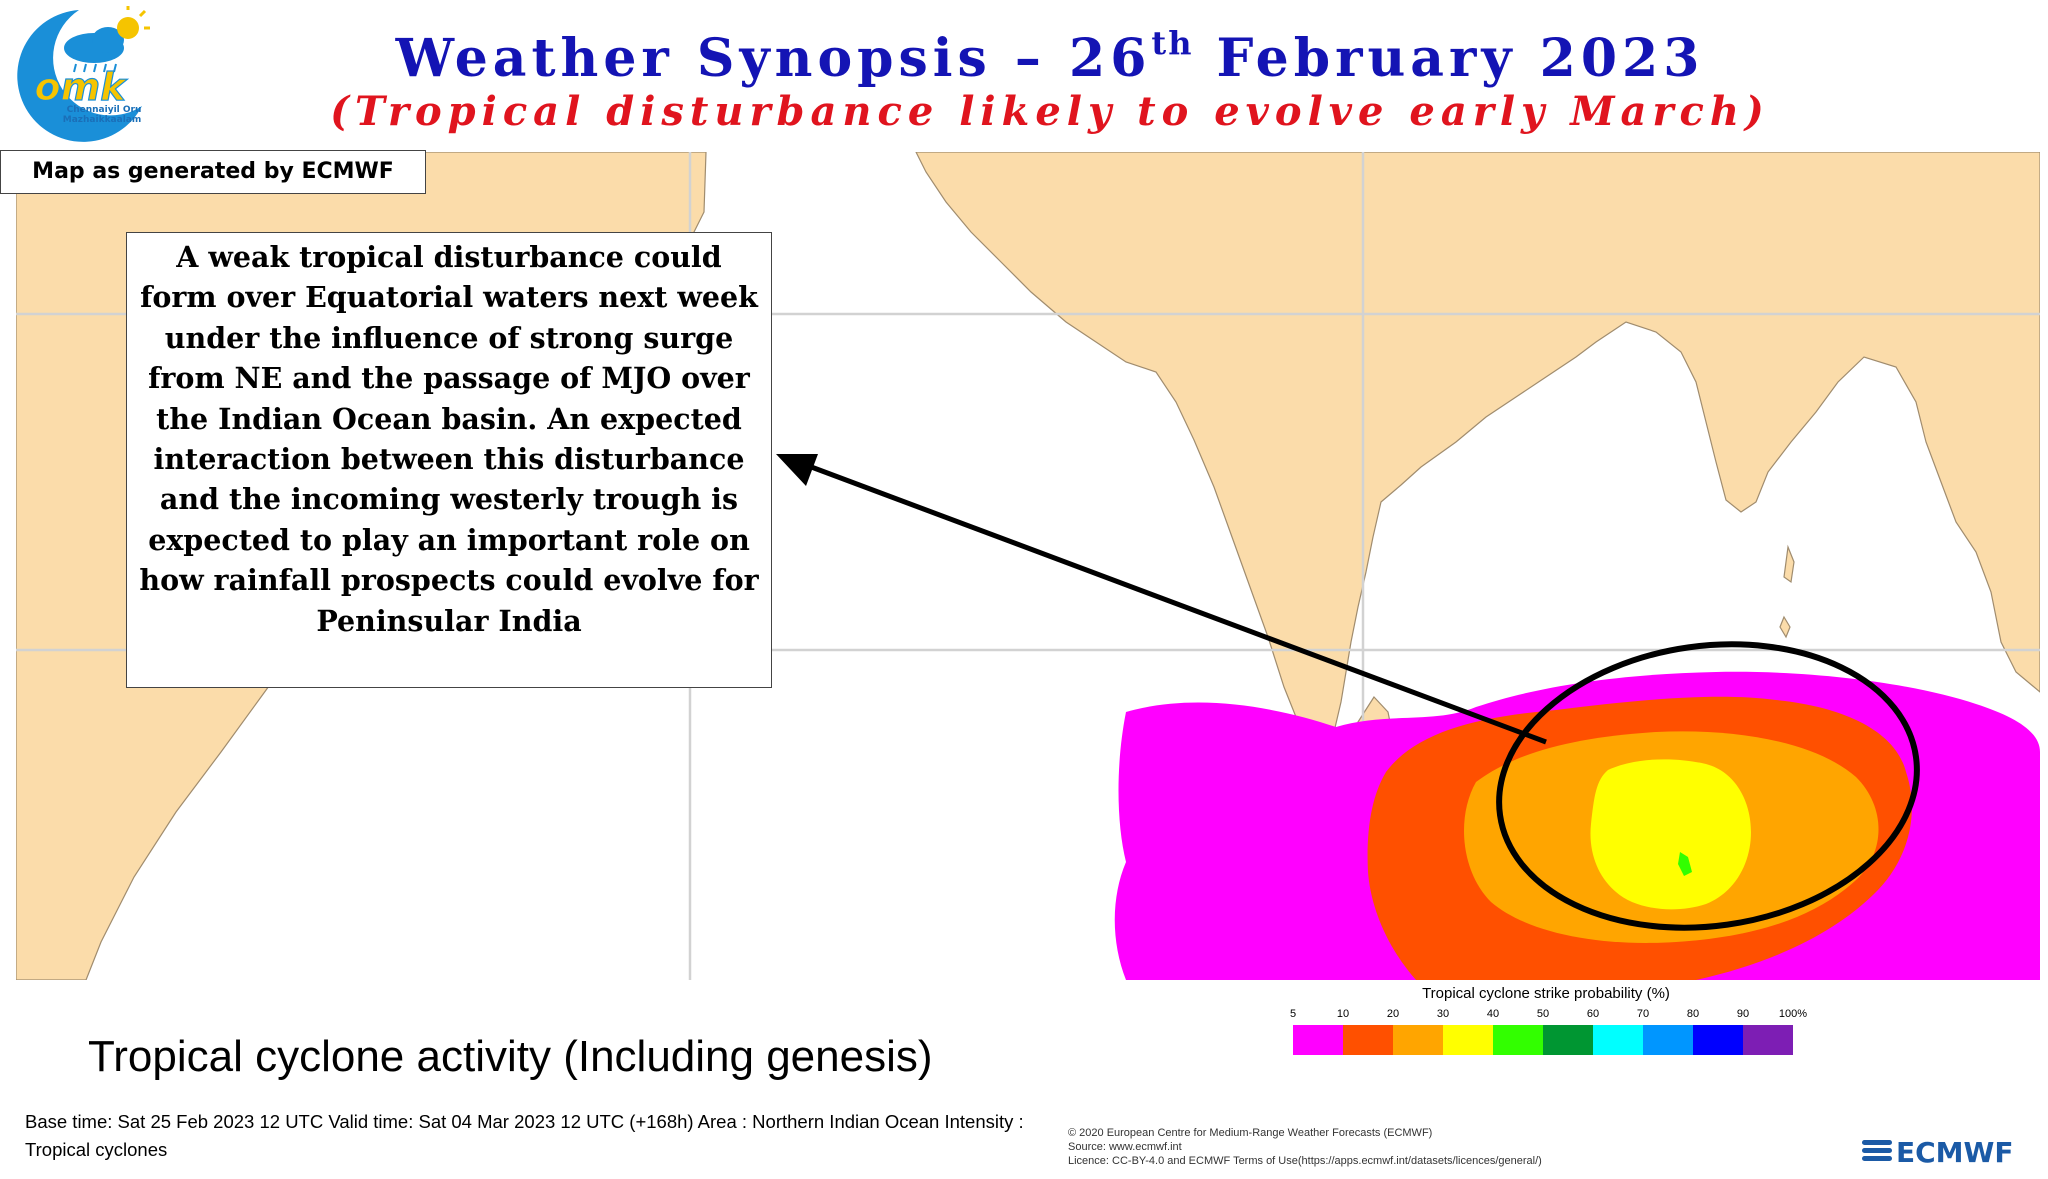 This screenshot has width=2048, height=1179. Describe the element at coordinates (1493, 1014) in the screenshot. I see `legend-tick-label: 40` at that location.